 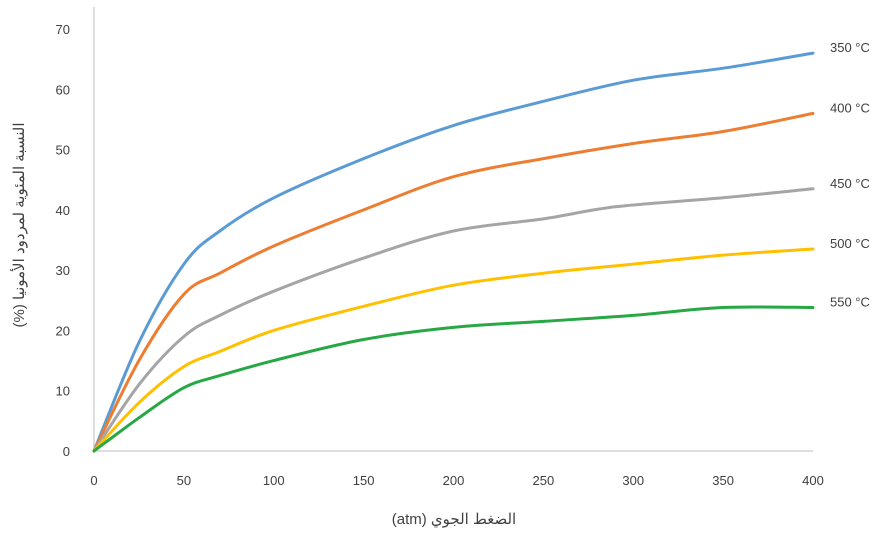 What do you see at coordinates (63, 89) in the screenshot?
I see `y-tick-label: 60` at bounding box center [63, 89].